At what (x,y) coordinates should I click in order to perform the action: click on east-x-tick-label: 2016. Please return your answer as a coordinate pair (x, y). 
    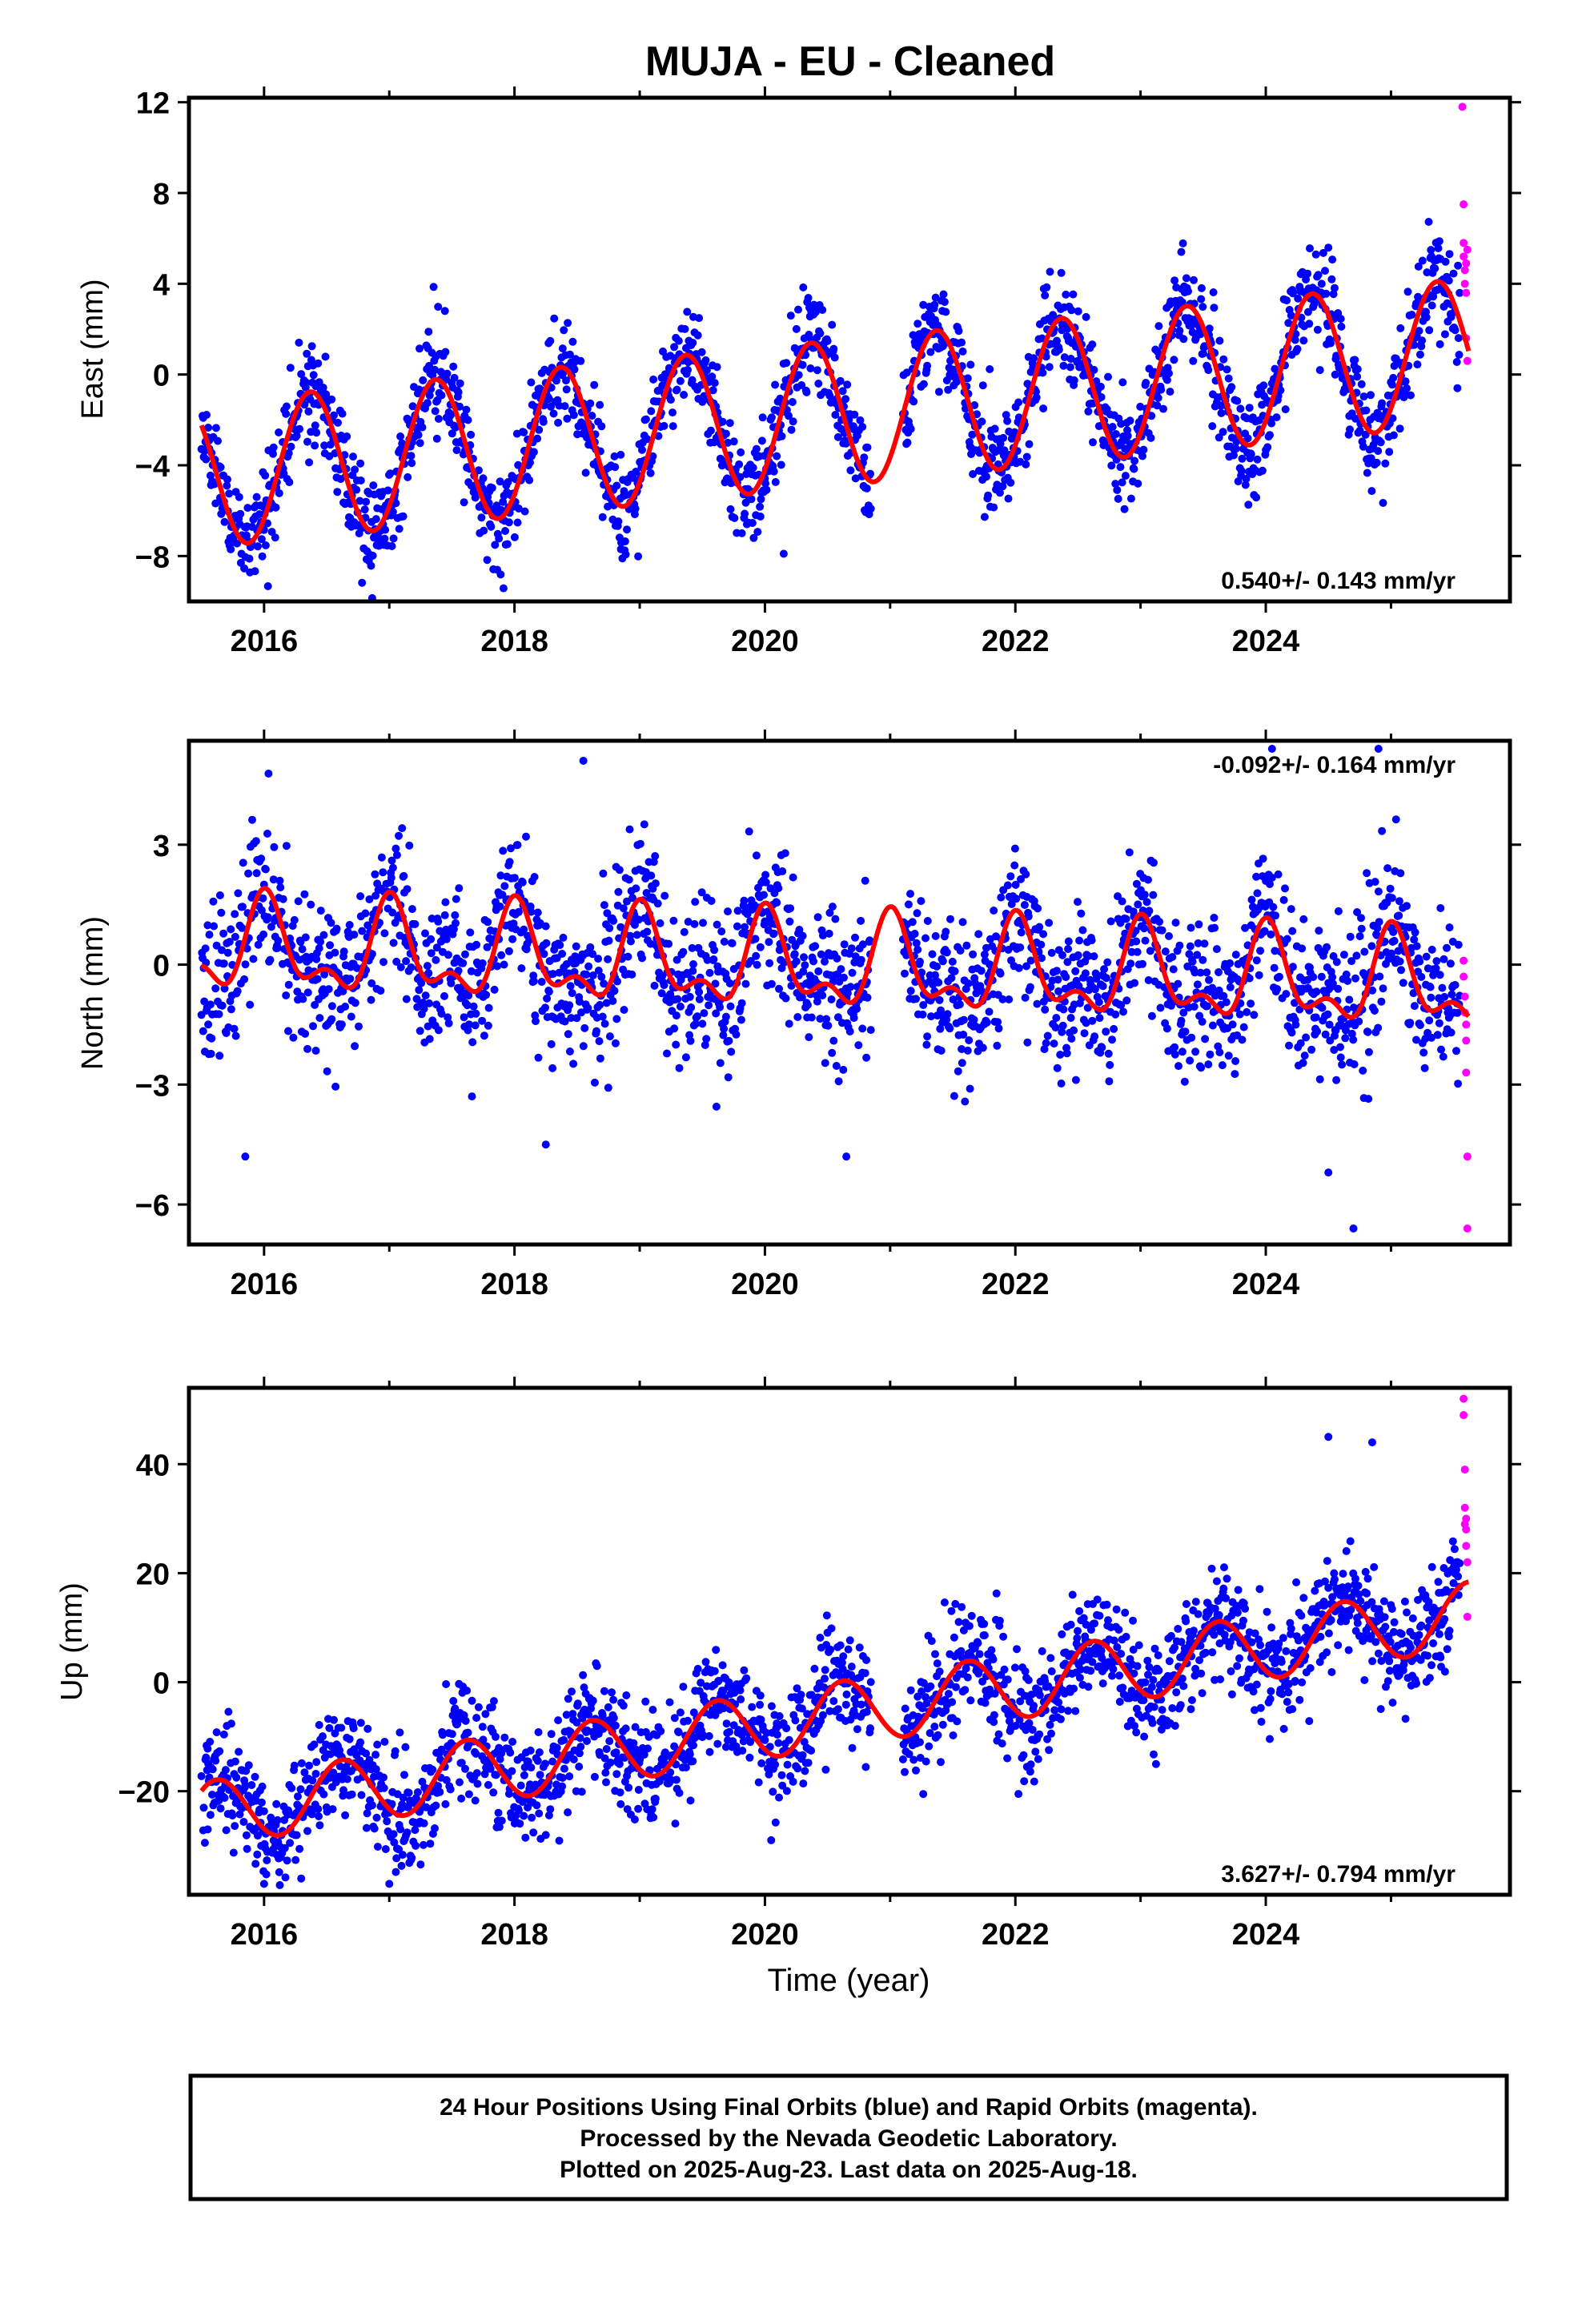
    Looking at the image, I should click on (265, 641).